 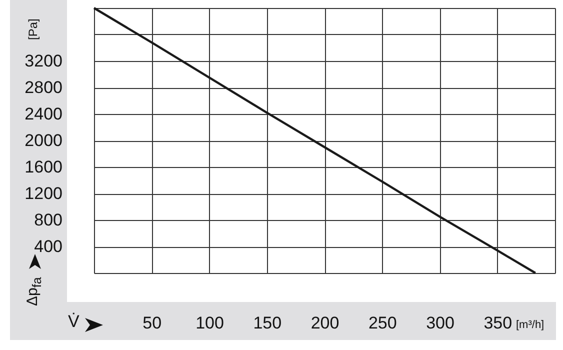 What do you see at coordinates (152, 323) in the screenshot?
I see `x-tick-label: 50` at bounding box center [152, 323].